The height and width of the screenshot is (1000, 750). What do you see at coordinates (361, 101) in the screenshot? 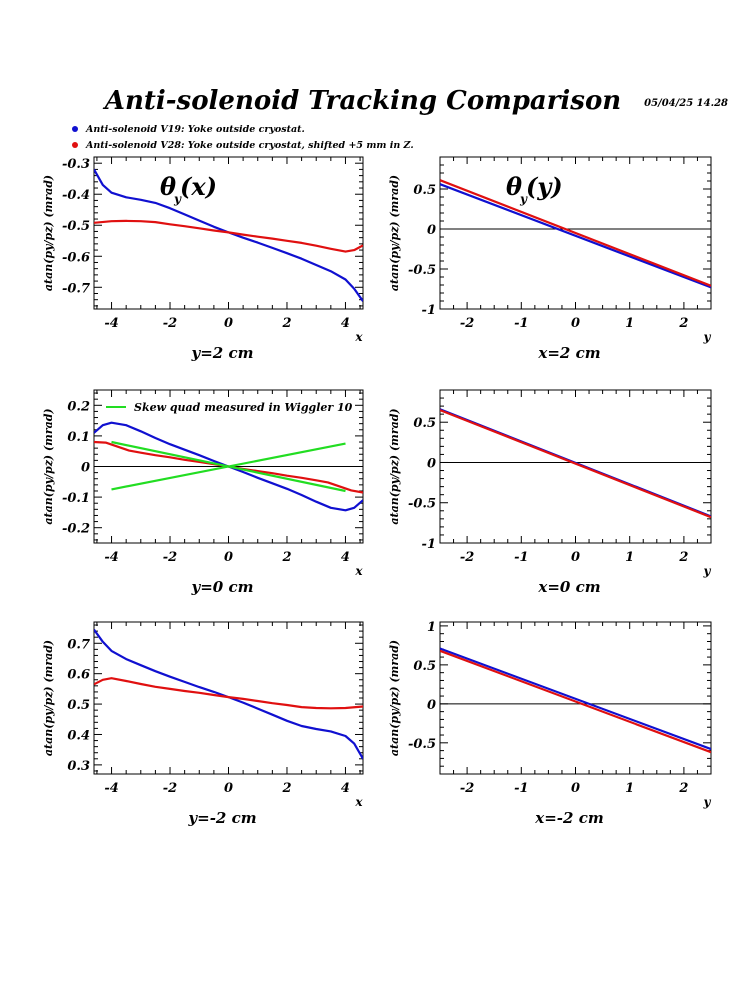
I see `figure-title: Anti-solenoid Tracking Comparison` at bounding box center [361, 101].